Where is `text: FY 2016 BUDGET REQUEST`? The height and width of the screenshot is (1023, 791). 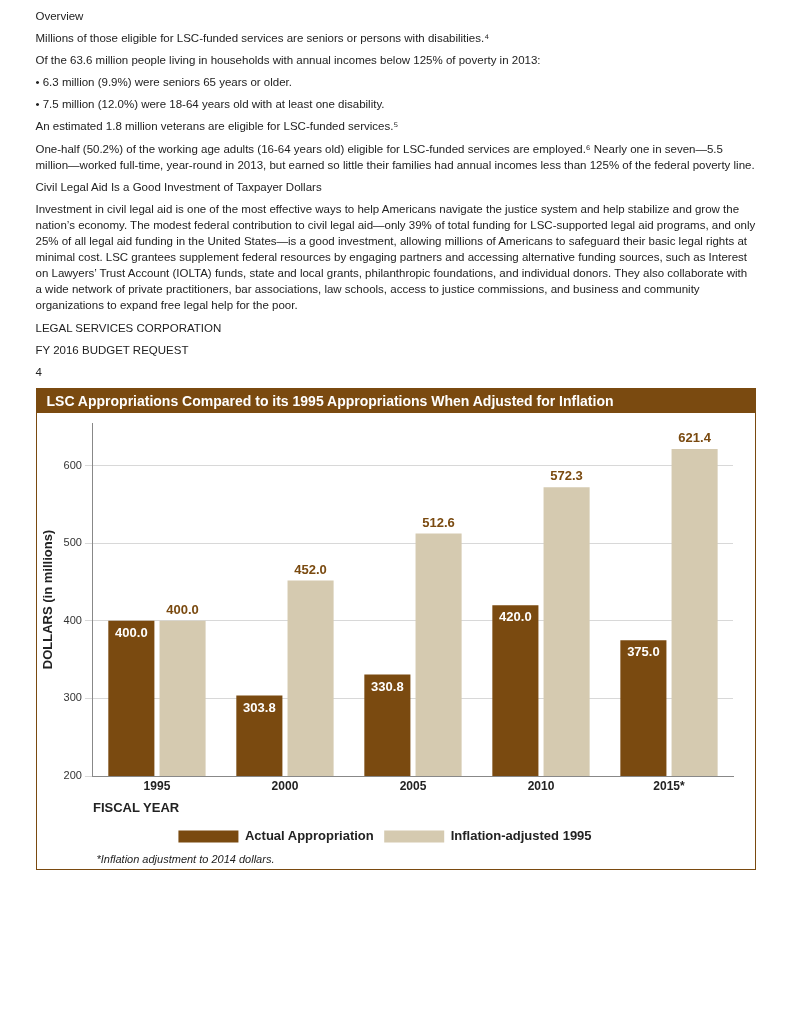
text: FY 2016 BUDGET REQUEST is located at coordinates (112, 350).